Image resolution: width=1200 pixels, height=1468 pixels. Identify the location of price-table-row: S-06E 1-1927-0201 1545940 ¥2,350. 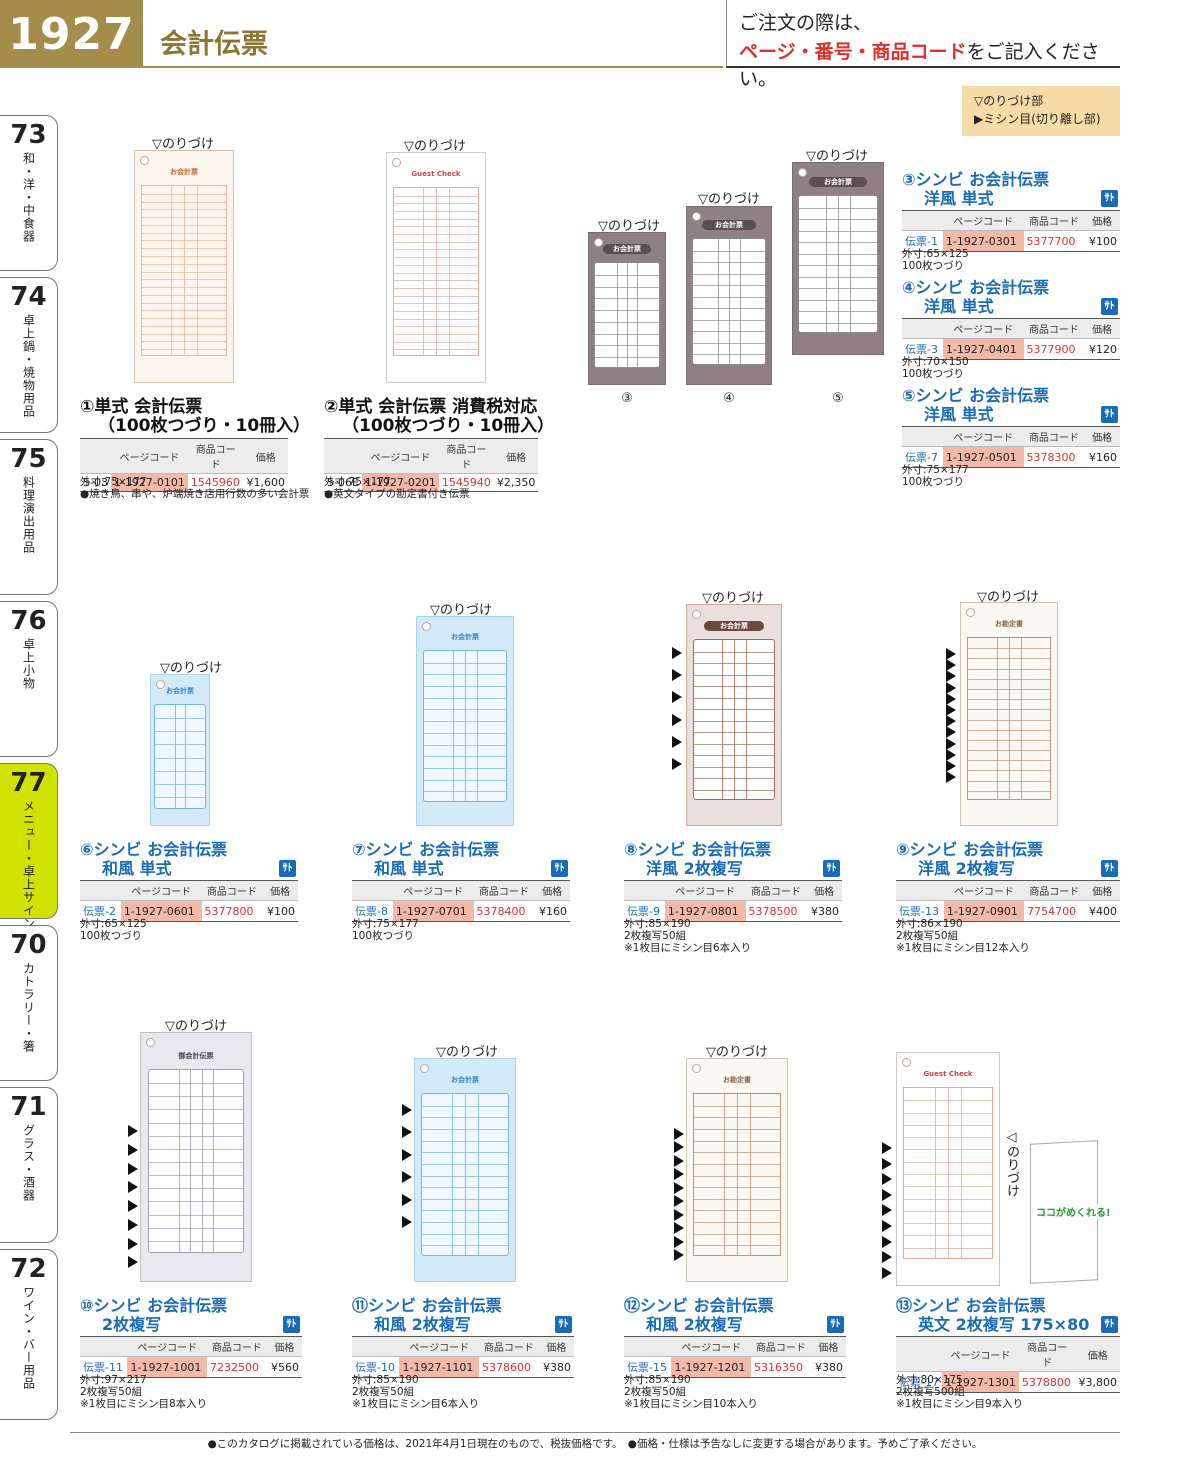
(431, 482).